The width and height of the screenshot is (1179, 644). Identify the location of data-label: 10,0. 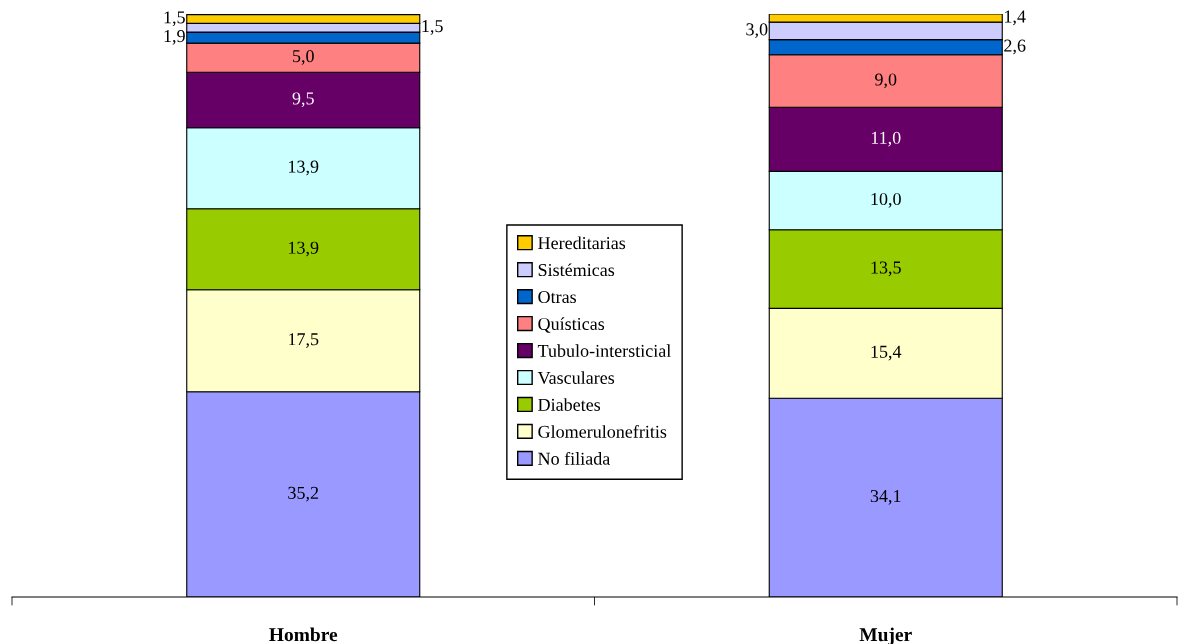
(886, 200).